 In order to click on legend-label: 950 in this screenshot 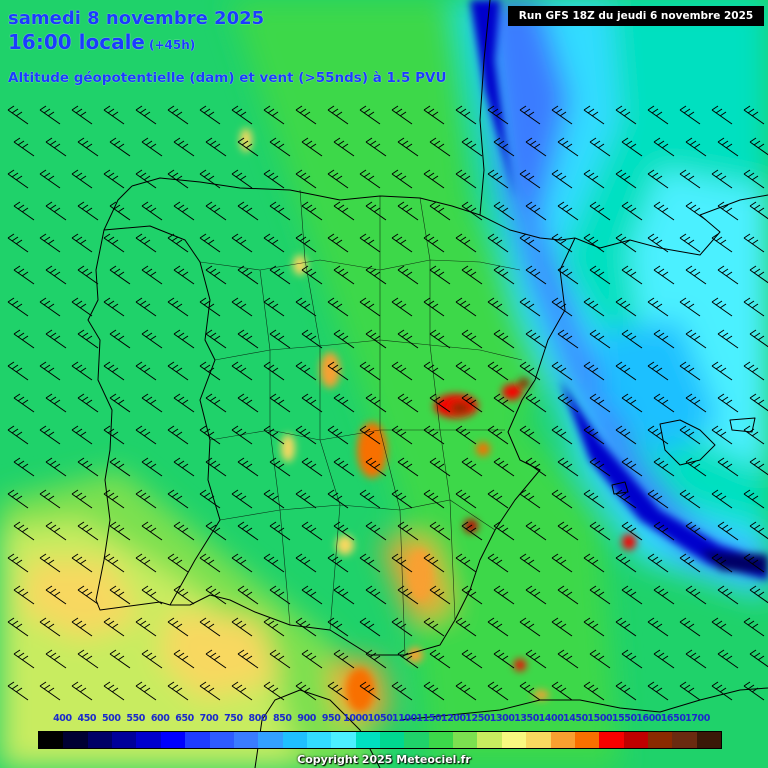, I will do `click(331, 718)`.